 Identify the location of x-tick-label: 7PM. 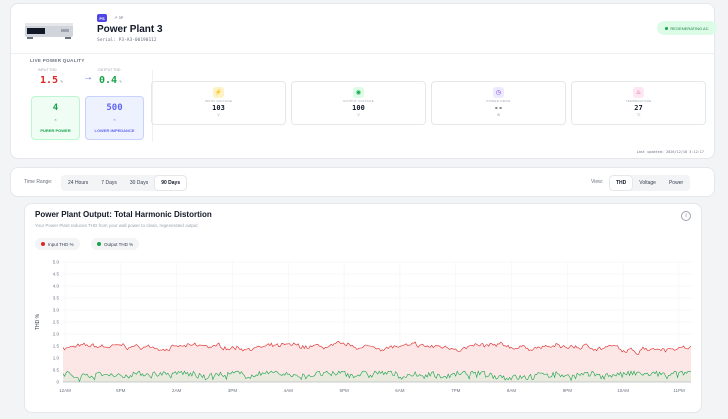
(456, 390).